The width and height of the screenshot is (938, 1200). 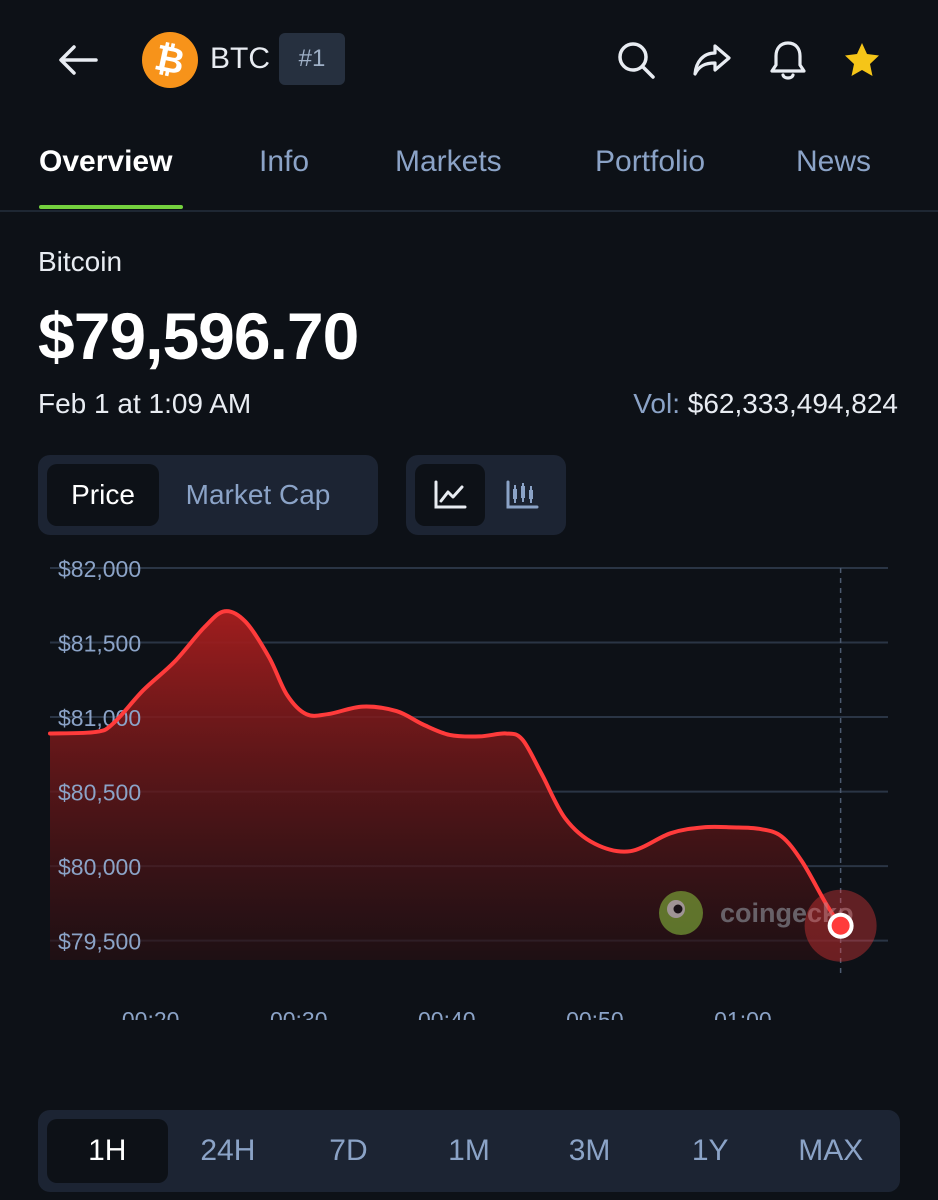 What do you see at coordinates (831, 1150) in the screenshot?
I see `range-max: MAX` at bounding box center [831, 1150].